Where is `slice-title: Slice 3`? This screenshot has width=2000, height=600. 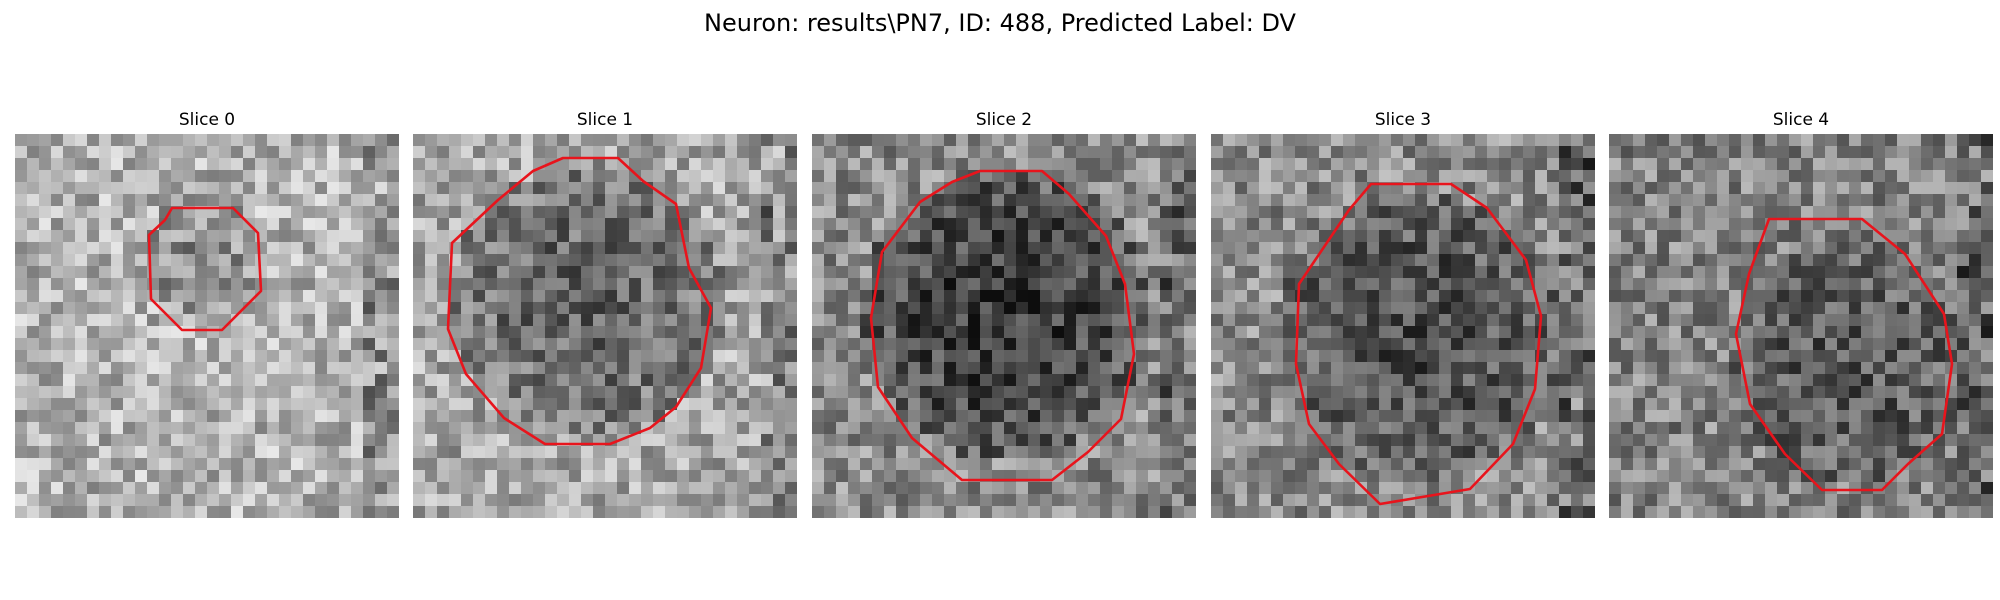 slice-title: Slice 3 is located at coordinates (1403, 120).